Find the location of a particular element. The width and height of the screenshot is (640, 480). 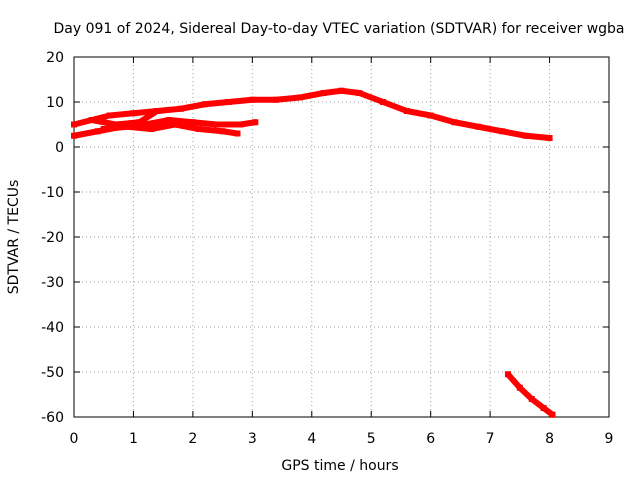

x-axis-label: GPS time / hours is located at coordinates (339, 466).